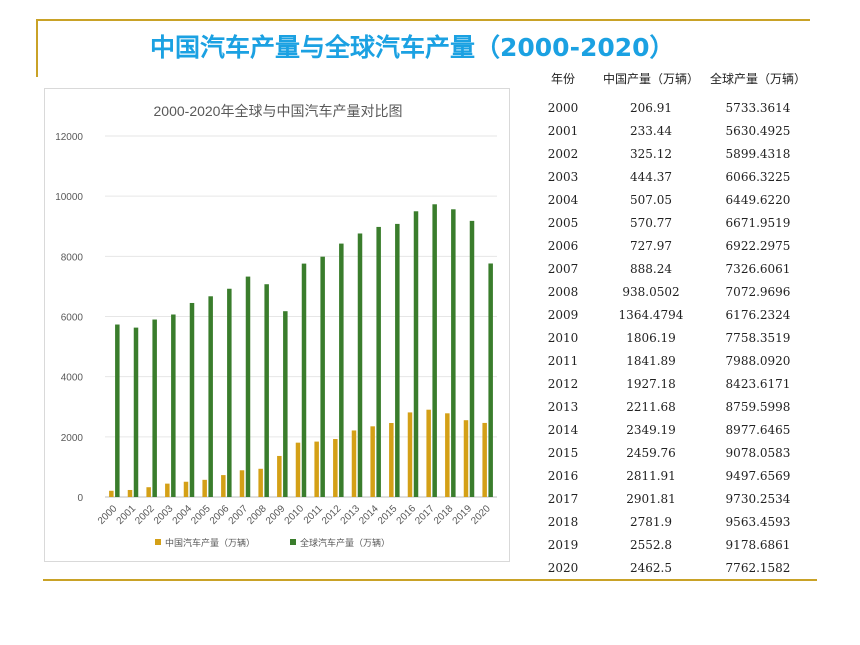 This screenshot has width=860, height=645. I want to click on x-tick-label: 2007, so click(239, 515).